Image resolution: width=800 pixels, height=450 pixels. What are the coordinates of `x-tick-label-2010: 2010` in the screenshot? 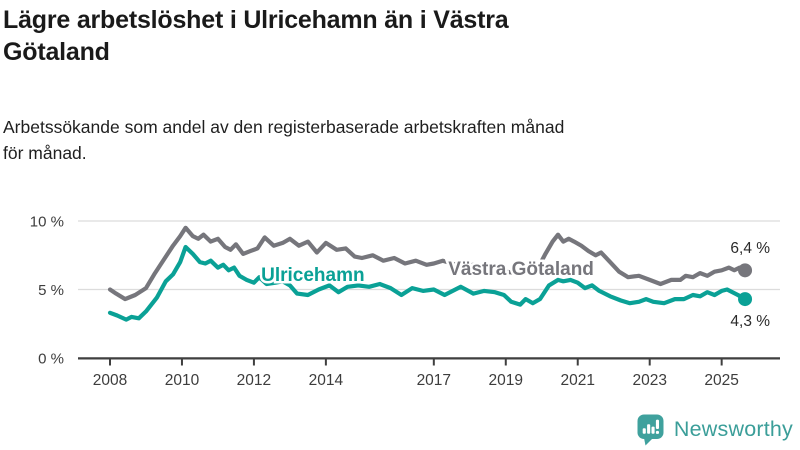 It's located at (182, 380).